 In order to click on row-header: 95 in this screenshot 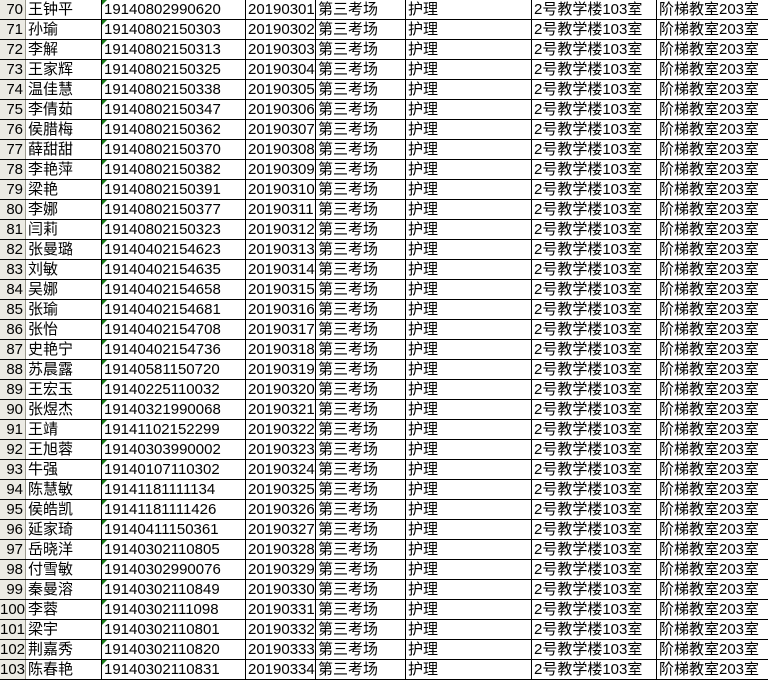, I will do `click(13, 509)`.